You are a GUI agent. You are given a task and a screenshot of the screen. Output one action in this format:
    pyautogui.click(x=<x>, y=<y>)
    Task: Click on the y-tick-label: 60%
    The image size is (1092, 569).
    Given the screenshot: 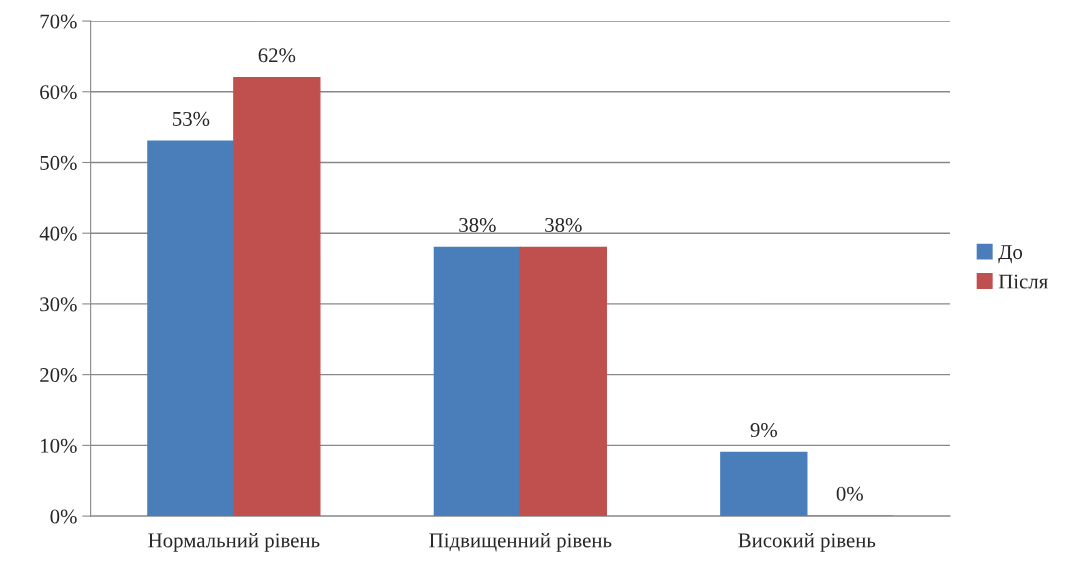 What is the action you would take?
    pyautogui.click(x=58, y=92)
    